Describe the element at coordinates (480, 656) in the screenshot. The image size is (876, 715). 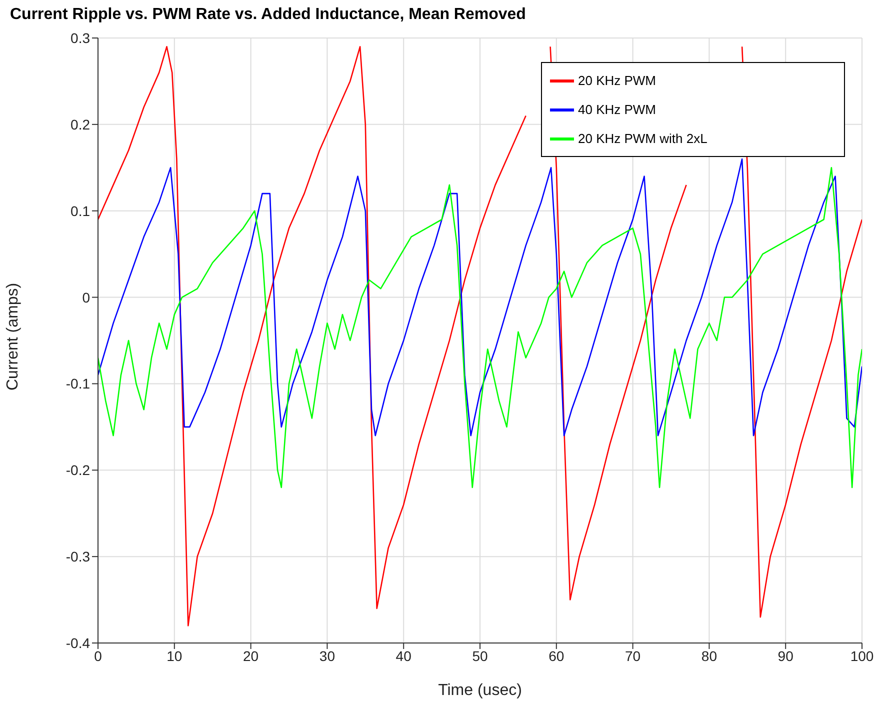
I see `x-tick-label: 50` at that location.